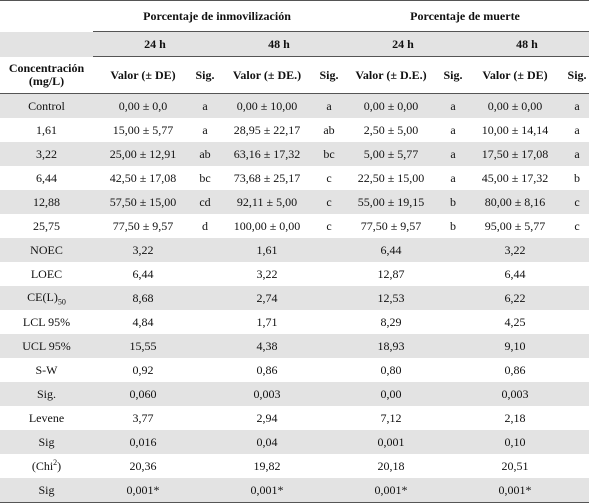 The height and width of the screenshot is (503, 589). I want to click on data-row: LCL 95% 4,84 1,71 8,29 4,25, so click(294, 322).